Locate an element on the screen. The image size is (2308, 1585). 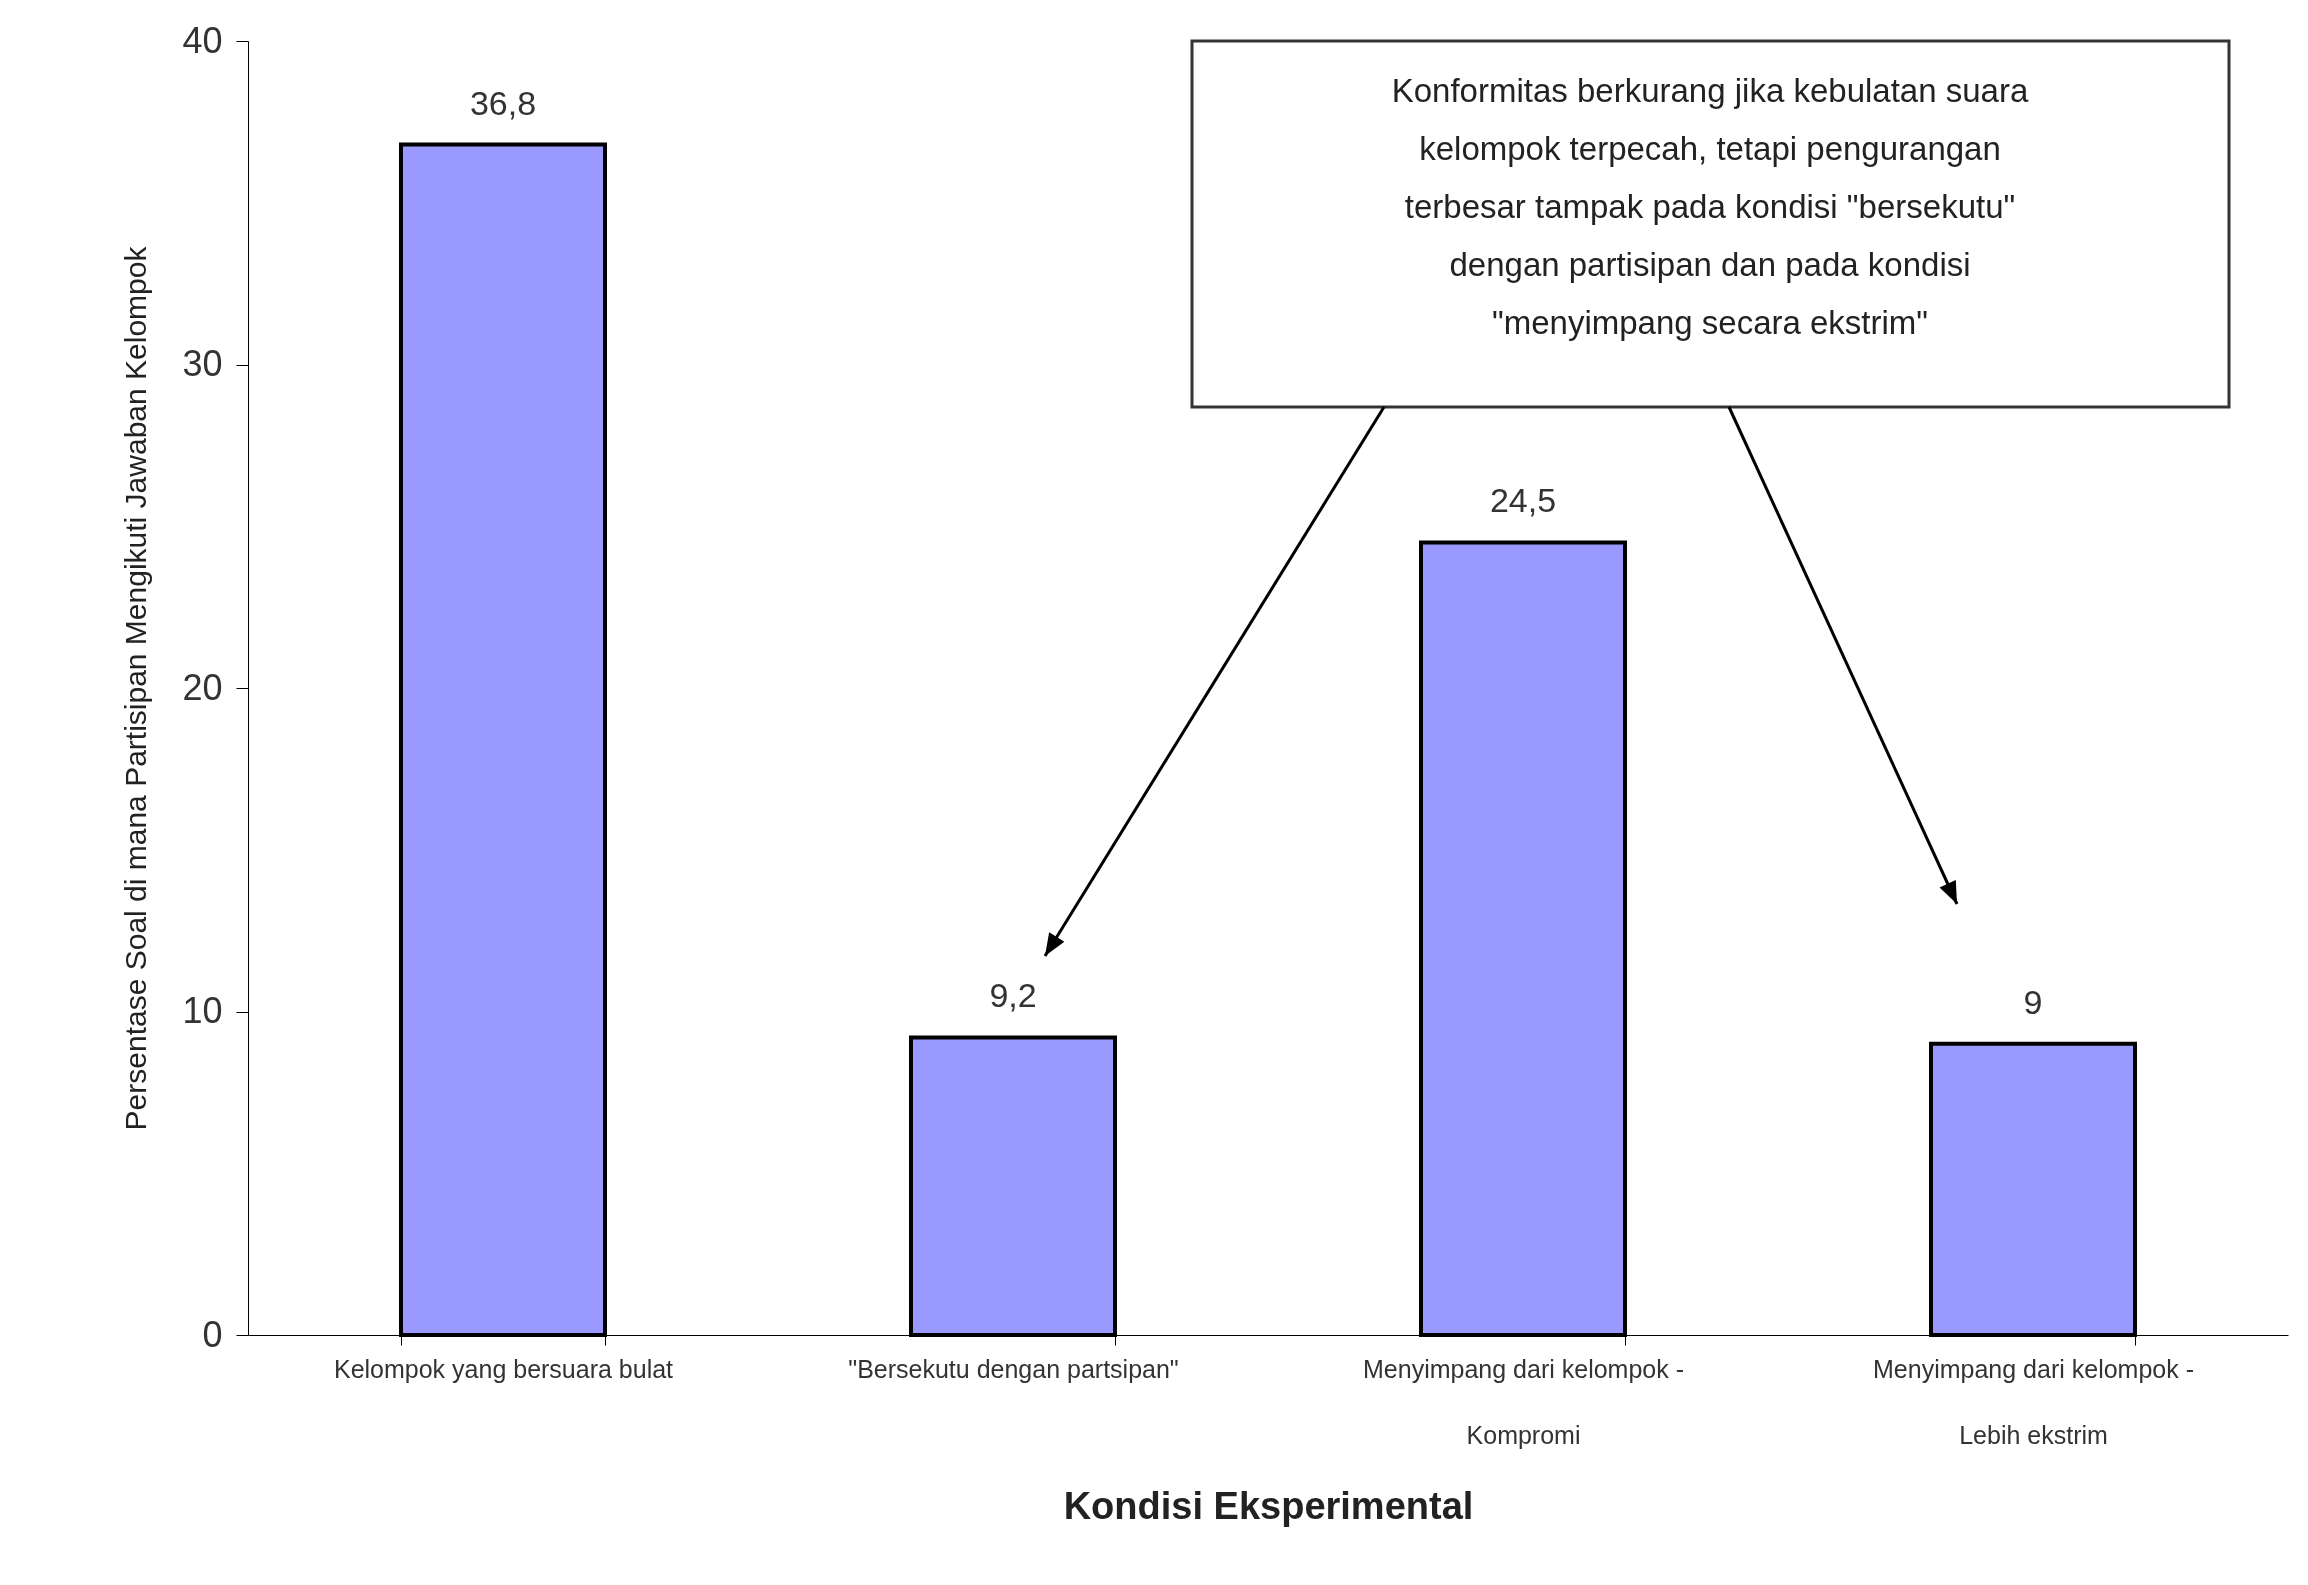
x-tick-label: Kelompok yang bersuara bulat is located at coordinates (503, 1368).